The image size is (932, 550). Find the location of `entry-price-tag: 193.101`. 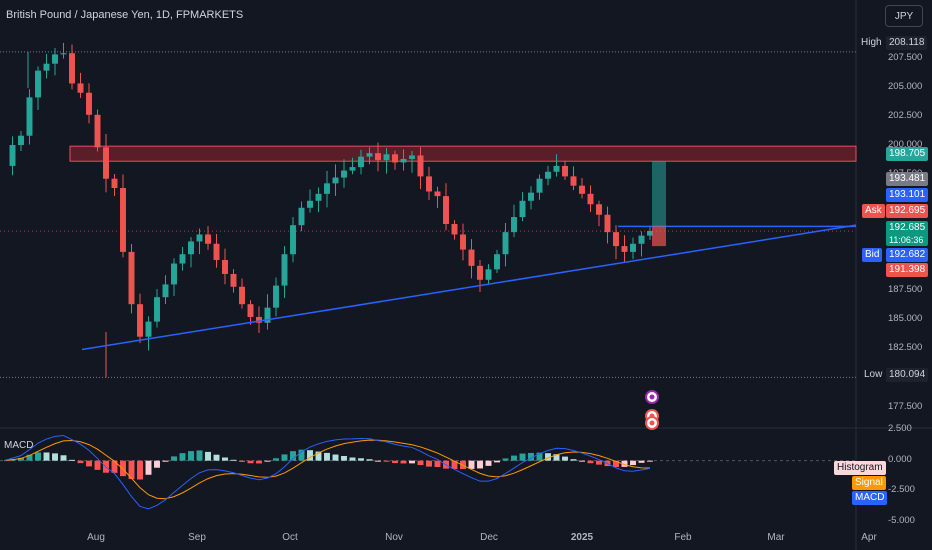

entry-price-tag: 193.101 is located at coordinates (907, 195).